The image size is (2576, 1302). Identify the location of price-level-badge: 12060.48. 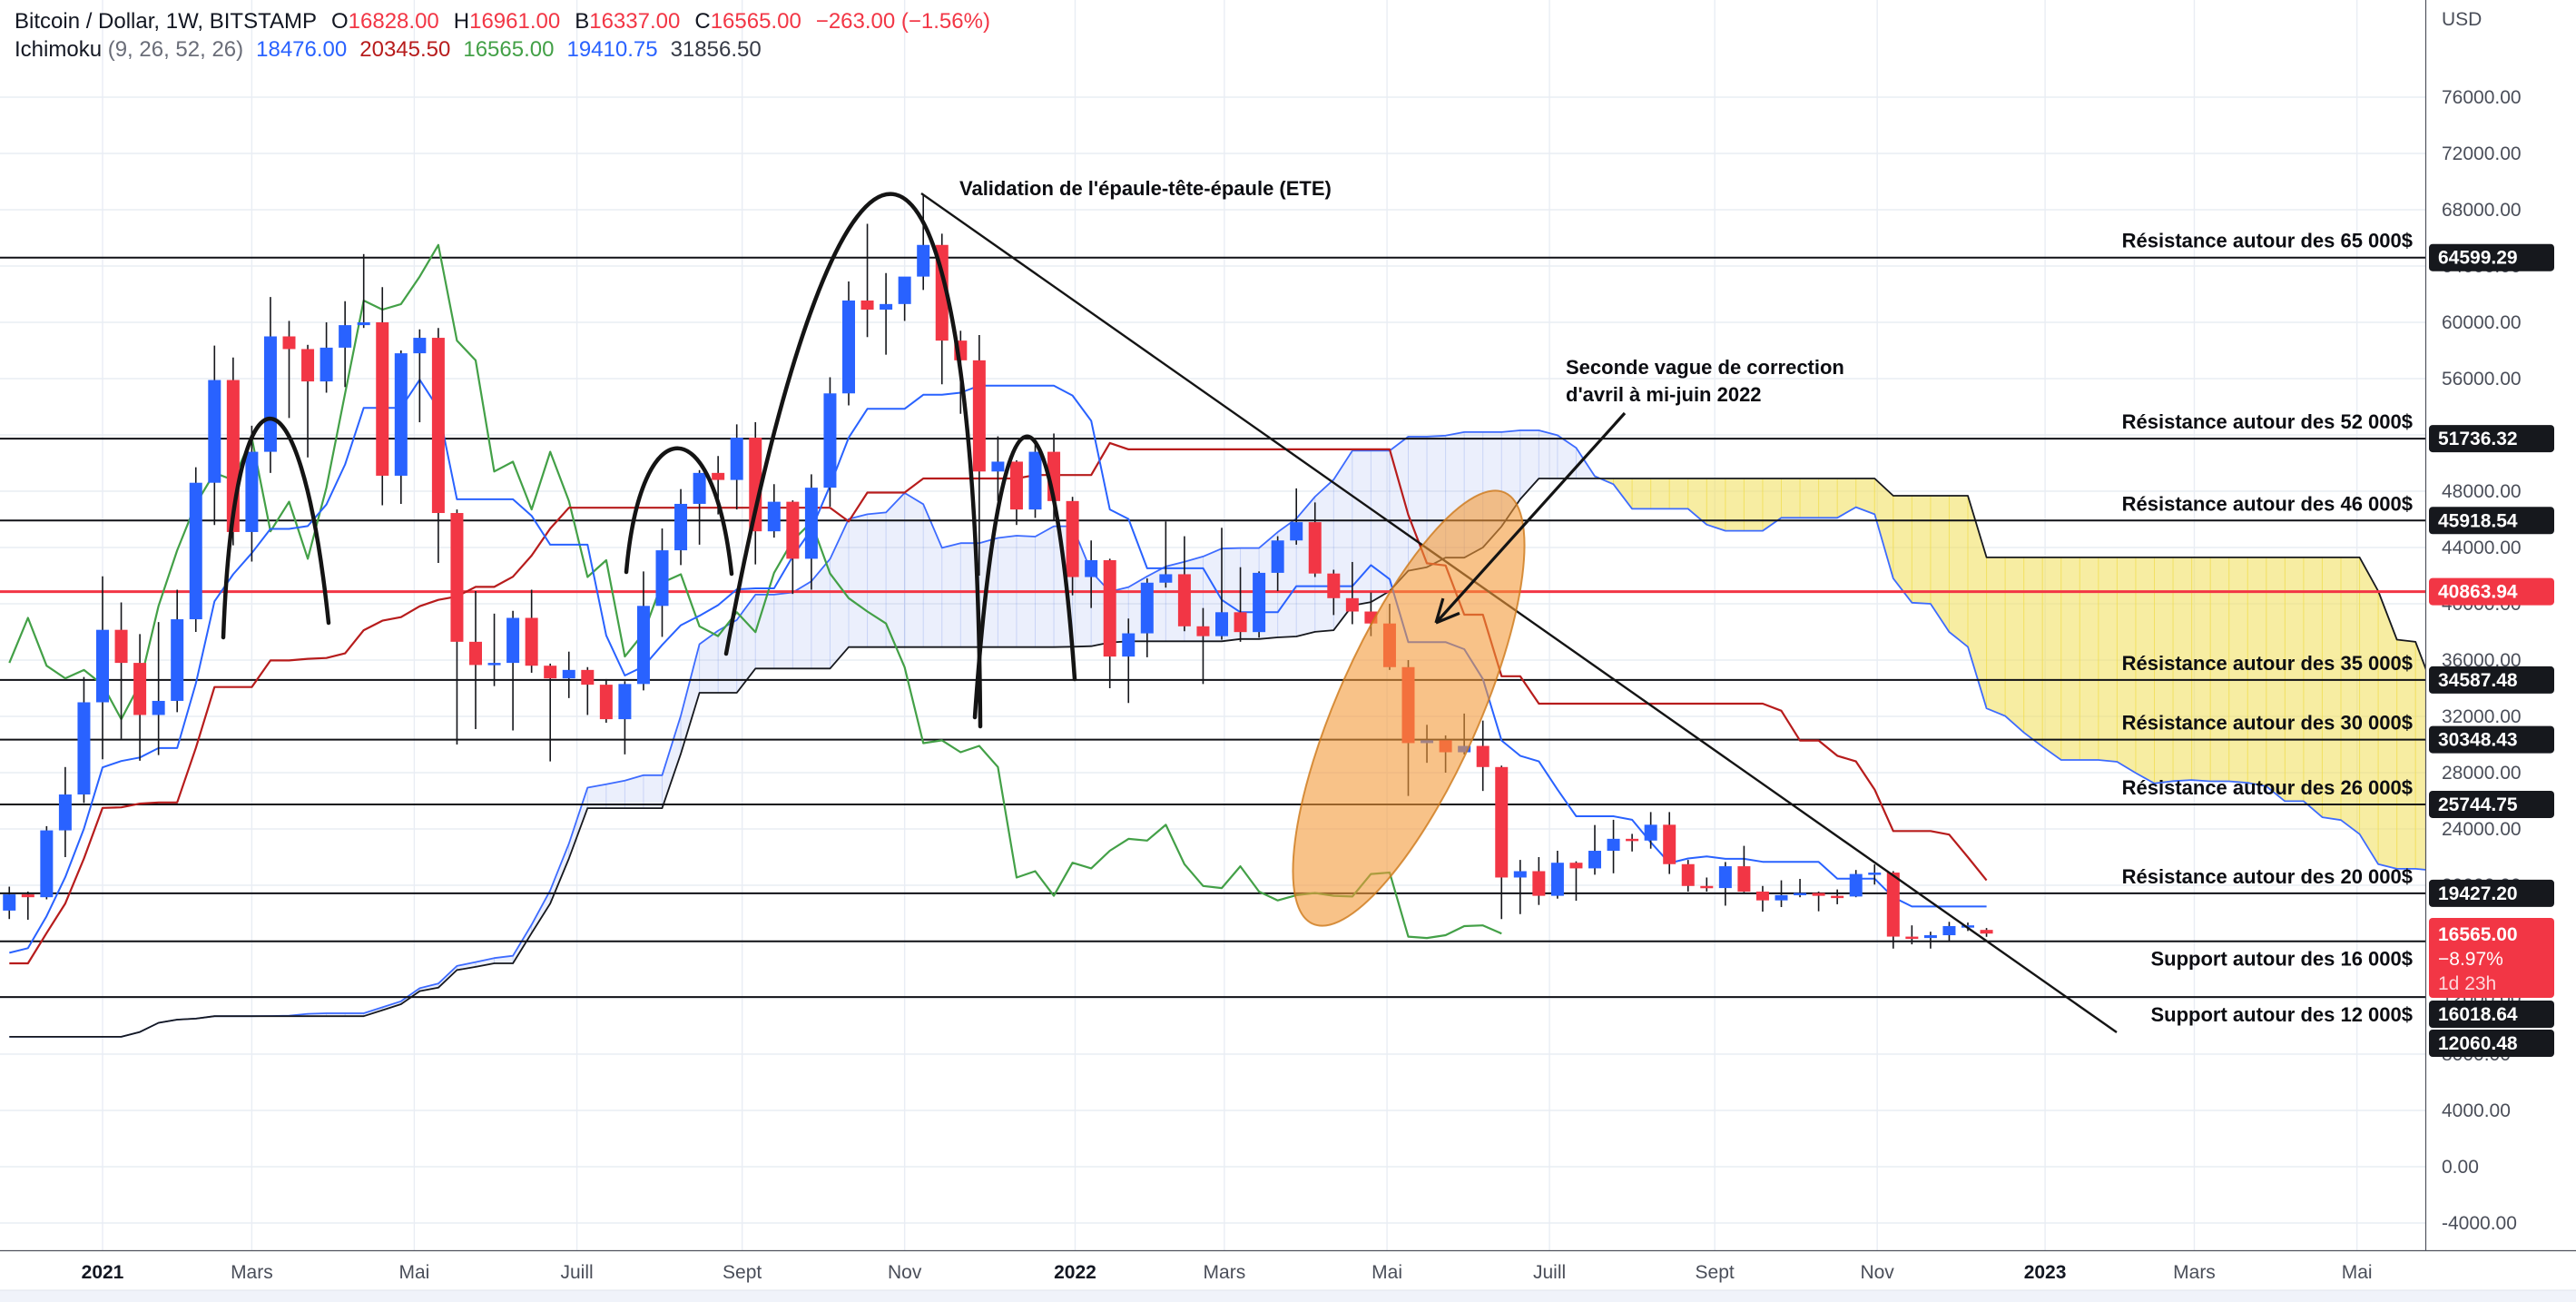
(2491, 1043).